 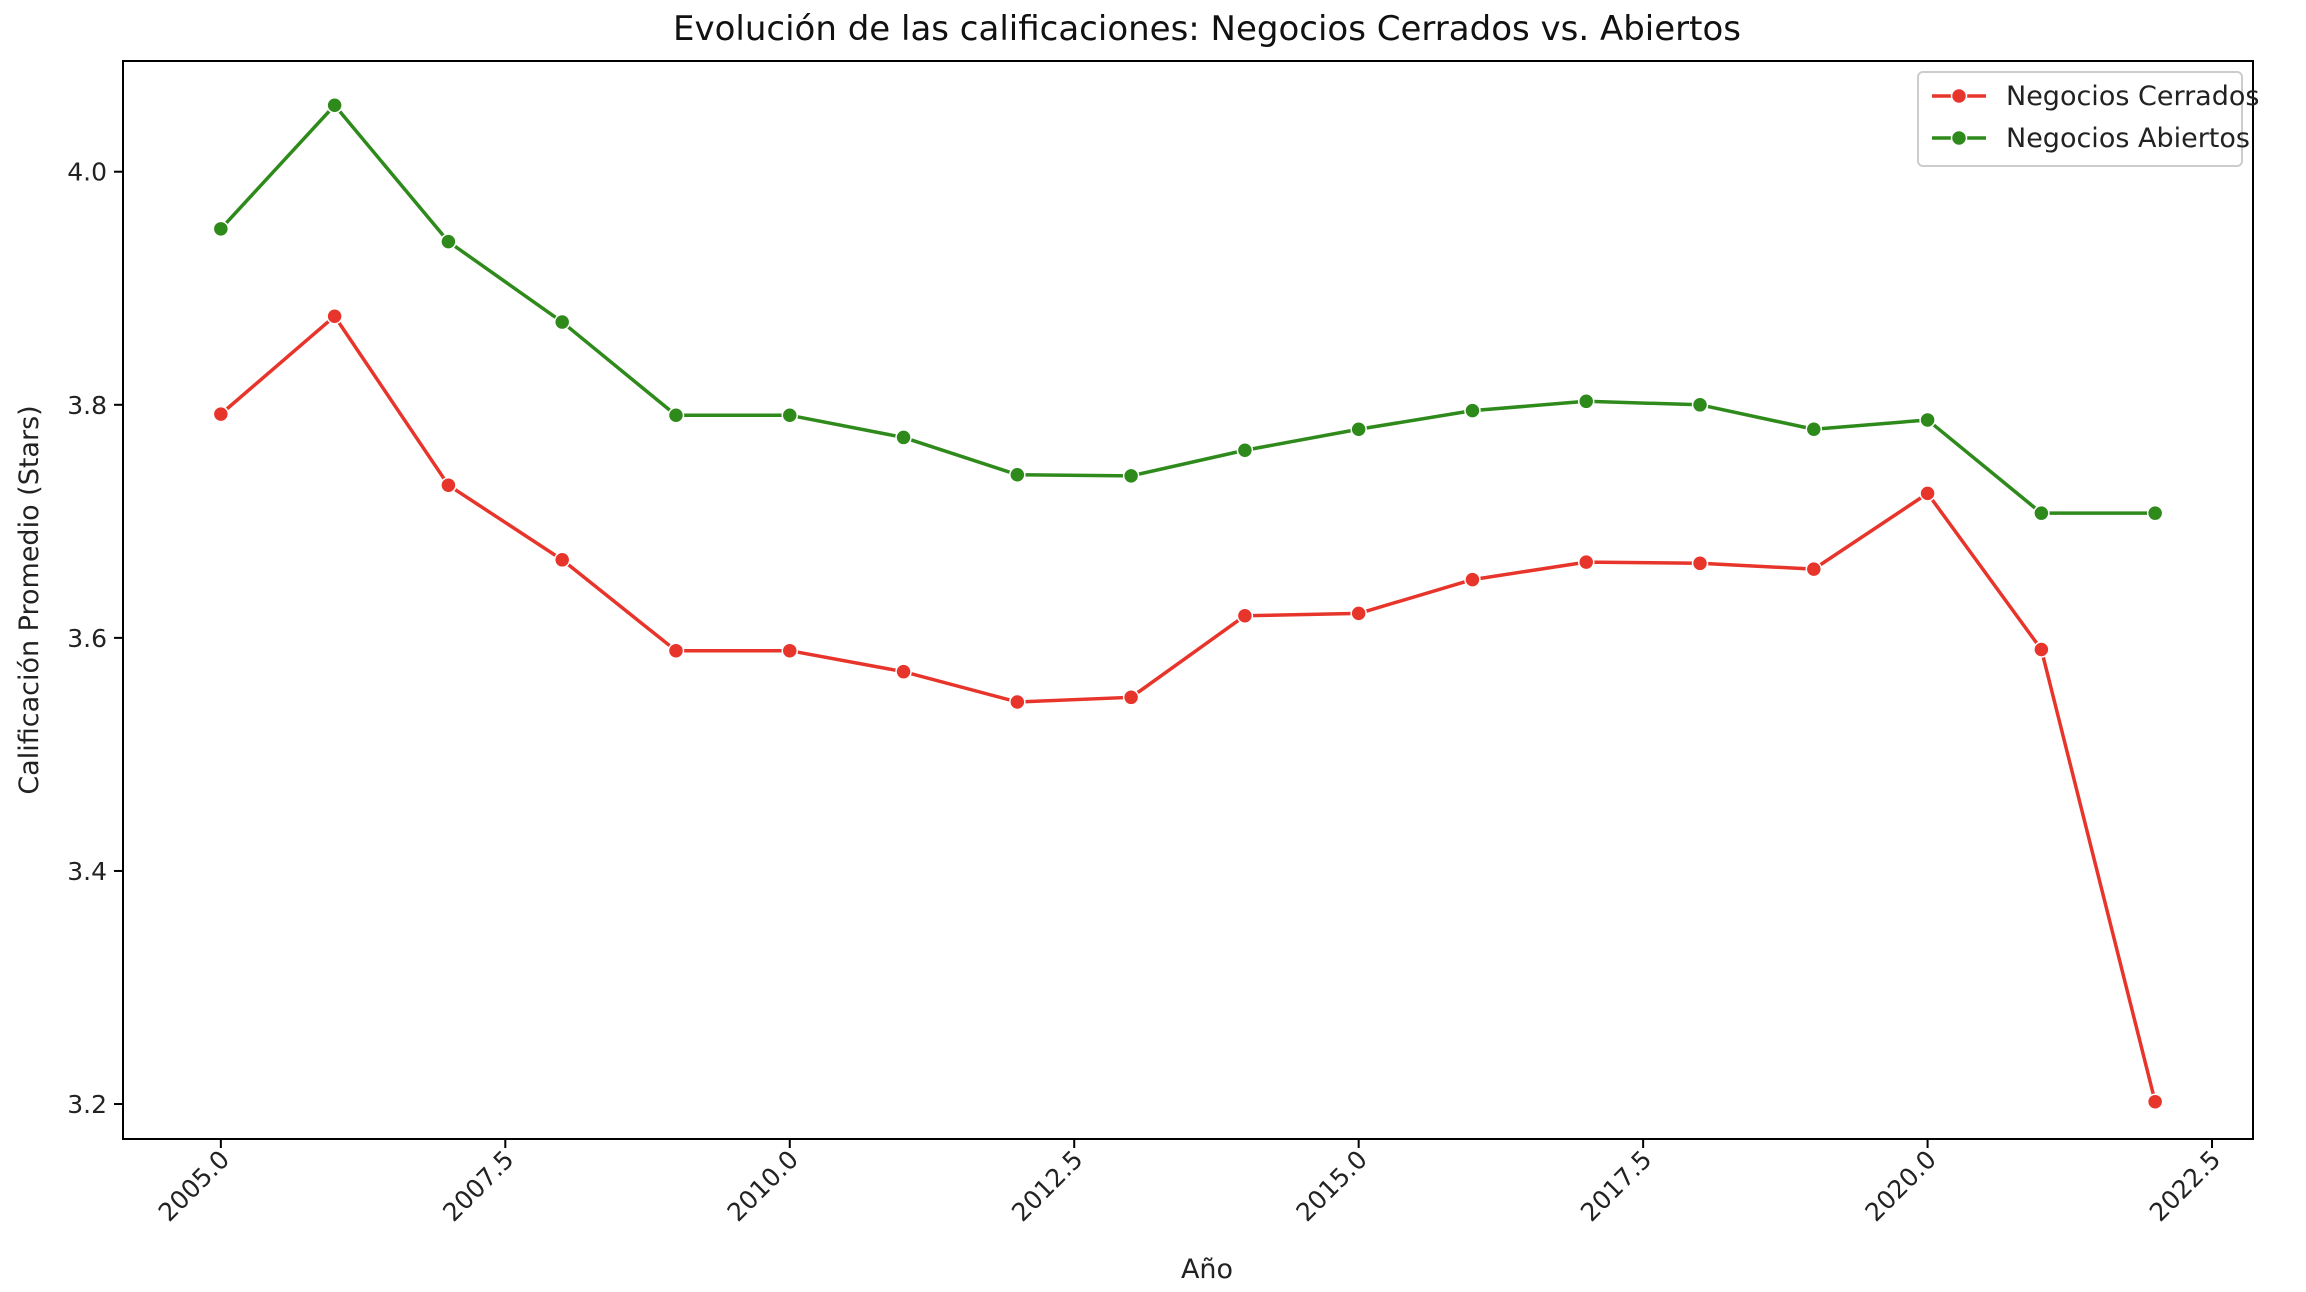 What do you see at coordinates (1616, 1186) in the screenshot?
I see `x-tick-label: 2017.5` at bounding box center [1616, 1186].